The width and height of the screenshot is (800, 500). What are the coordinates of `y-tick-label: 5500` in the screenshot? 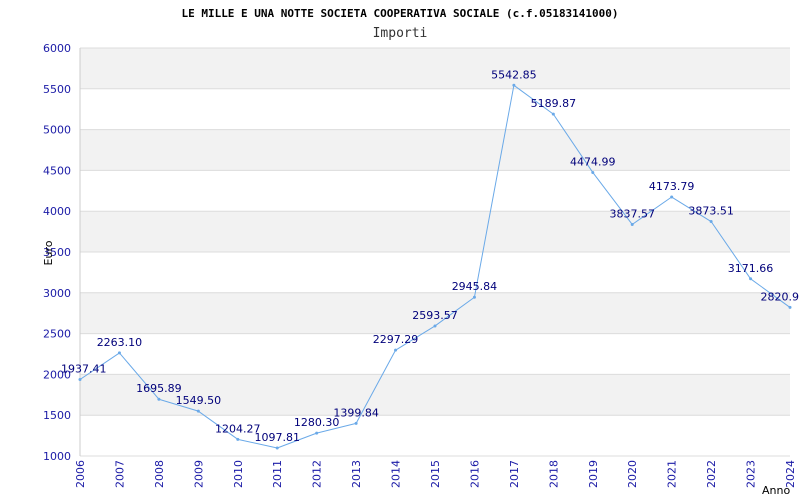 It's located at (57, 89).